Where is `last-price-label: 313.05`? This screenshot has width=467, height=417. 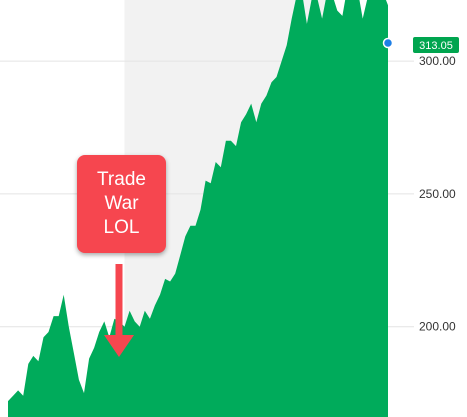 last-price-label: 313.05 is located at coordinates (436, 46).